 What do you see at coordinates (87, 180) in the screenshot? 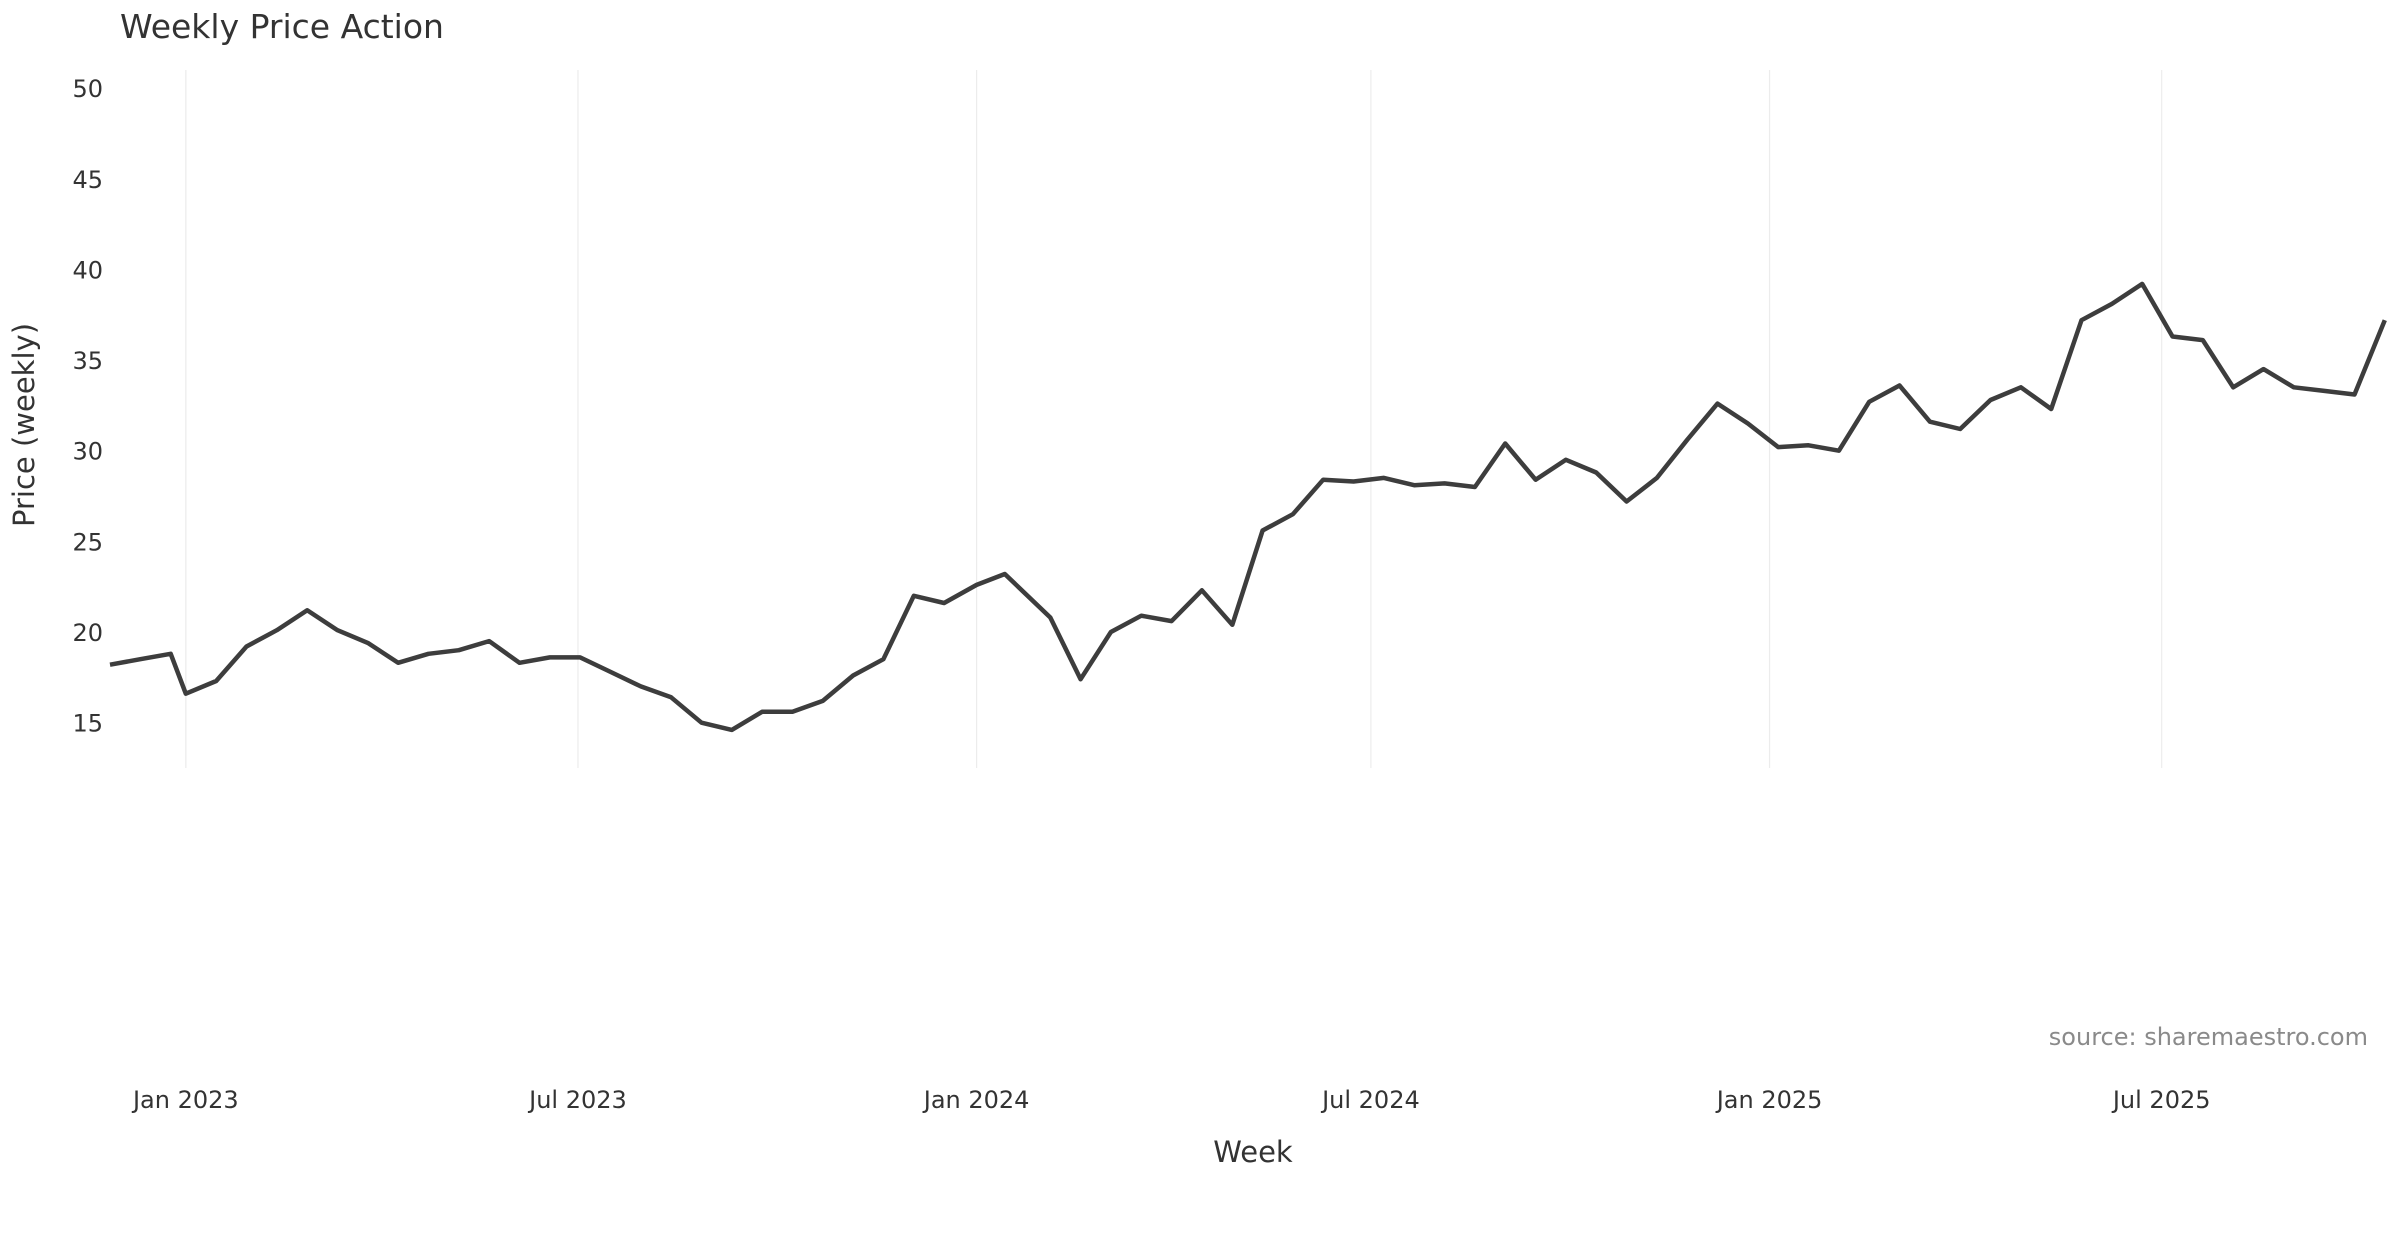
I see `price-y-tick-label: 45` at bounding box center [87, 180].